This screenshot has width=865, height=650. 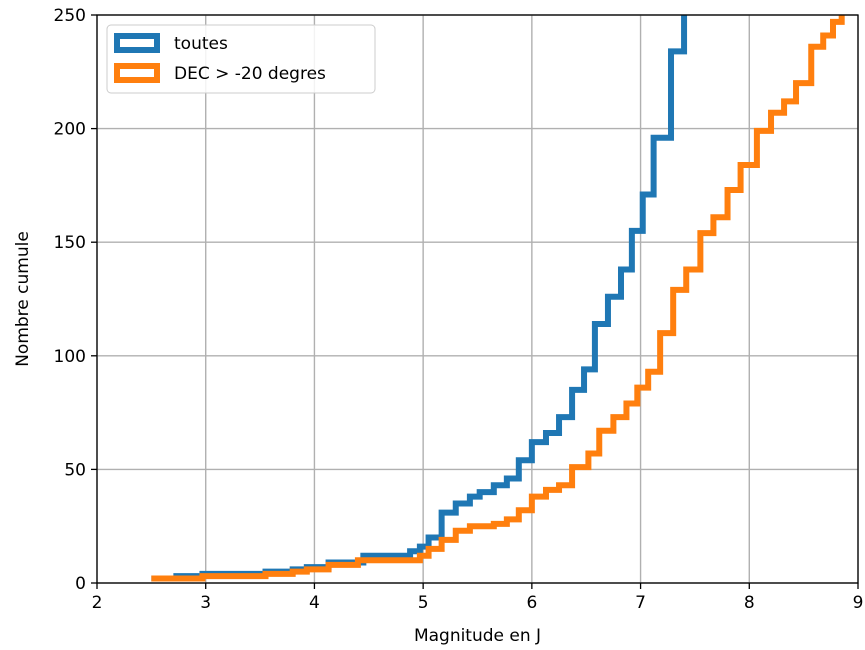 What do you see at coordinates (477, 636) in the screenshot?
I see `x-axis-label: Magnitude en J` at bounding box center [477, 636].